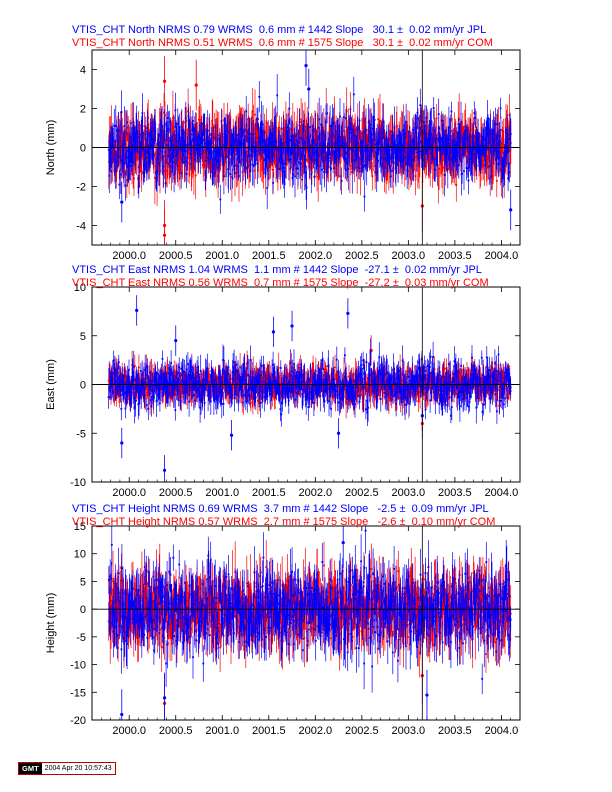 Image resolution: width=612 pixels, height=792 pixels. What do you see at coordinates (362, 493) in the screenshot?
I see `east-xtick-label: 2002.5` at bounding box center [362, 493].